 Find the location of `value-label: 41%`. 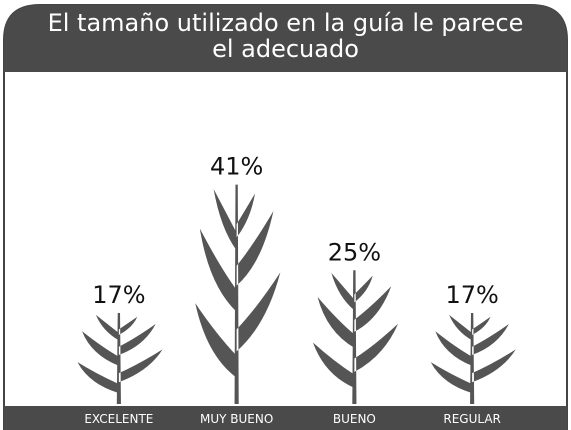

value-label: 41% is located at coordinates (236, 167).